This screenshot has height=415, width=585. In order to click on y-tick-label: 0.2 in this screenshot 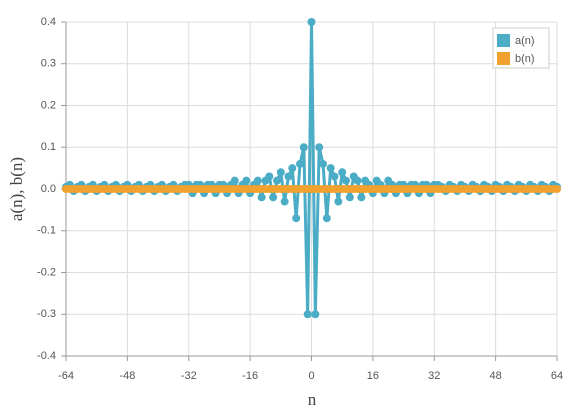, I will do `click(48, 105)`.